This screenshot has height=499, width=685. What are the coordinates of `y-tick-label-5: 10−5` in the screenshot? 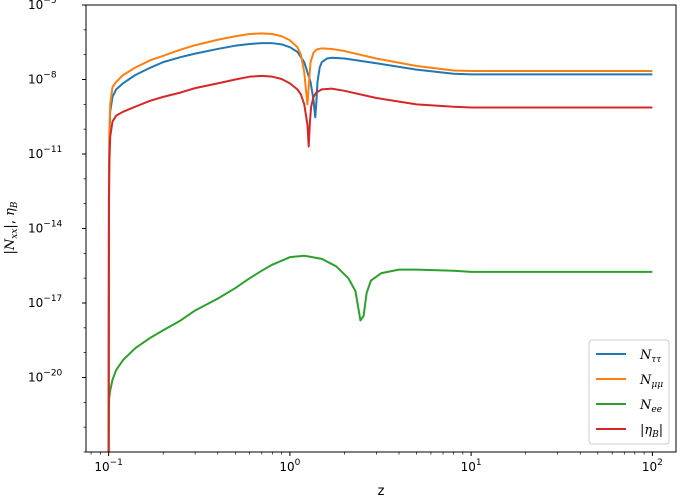 It's located at (42, 6).